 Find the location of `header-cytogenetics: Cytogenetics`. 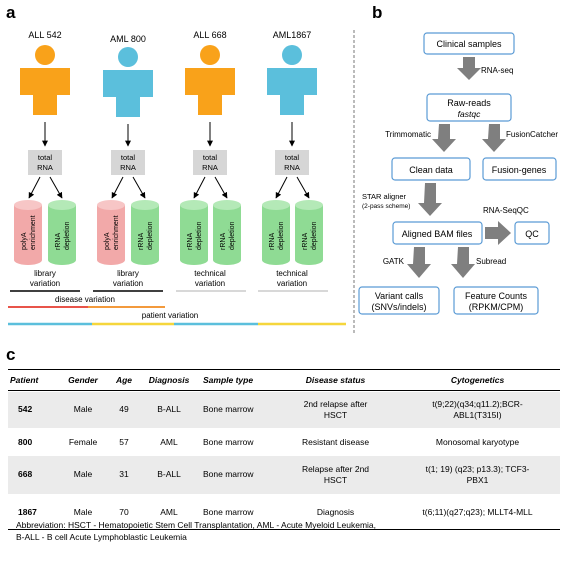

header-cytogenetics: Cytogenetics is located at coordinates (477, 380).